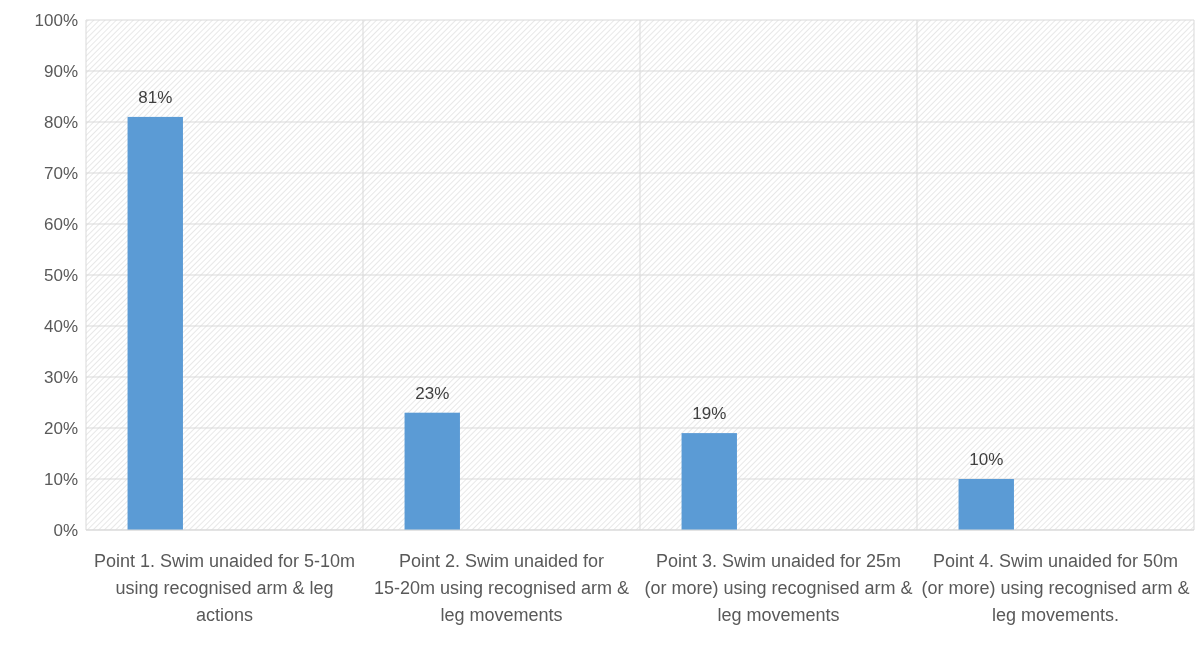 The height and width of the screenshot is (660, 1196). Describe the element at coordinates (60, 377) in the screenshot. I see `y-tick-label: 30%` at that location.